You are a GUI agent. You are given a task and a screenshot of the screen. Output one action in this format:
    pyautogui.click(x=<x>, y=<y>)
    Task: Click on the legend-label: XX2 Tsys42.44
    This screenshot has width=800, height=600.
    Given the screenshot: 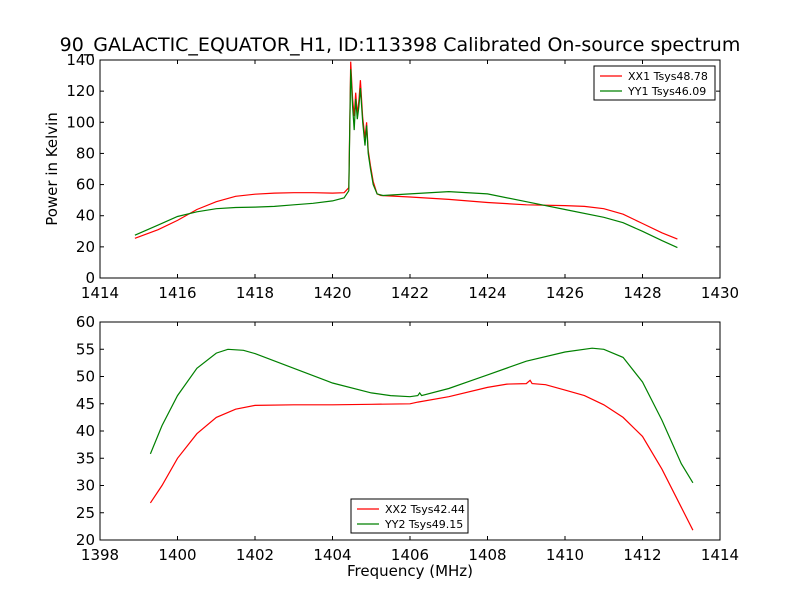 What is the action you would take?
    pyautogui.click(x=425, y=509)
    